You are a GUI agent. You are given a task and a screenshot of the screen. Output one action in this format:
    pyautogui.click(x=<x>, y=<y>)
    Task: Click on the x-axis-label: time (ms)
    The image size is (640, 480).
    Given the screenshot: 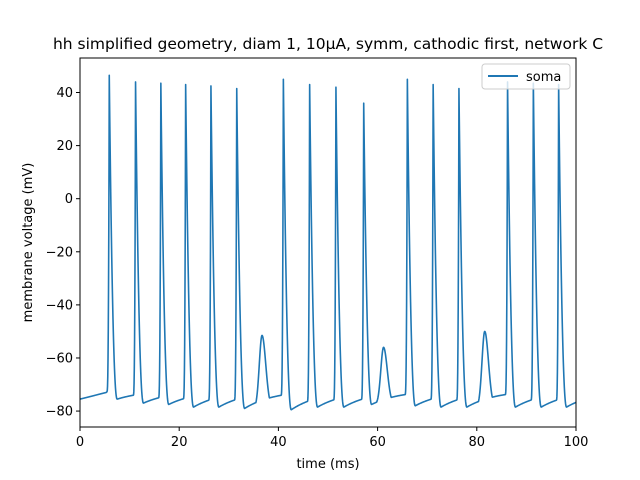 What is the action you would take?
    pyautogui.click(x=327, y=464)
    